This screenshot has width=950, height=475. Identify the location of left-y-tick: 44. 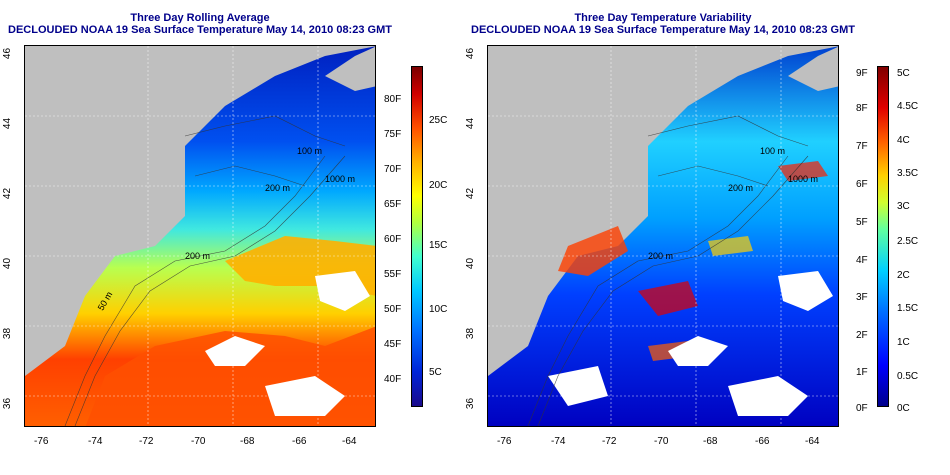
(8, 123).